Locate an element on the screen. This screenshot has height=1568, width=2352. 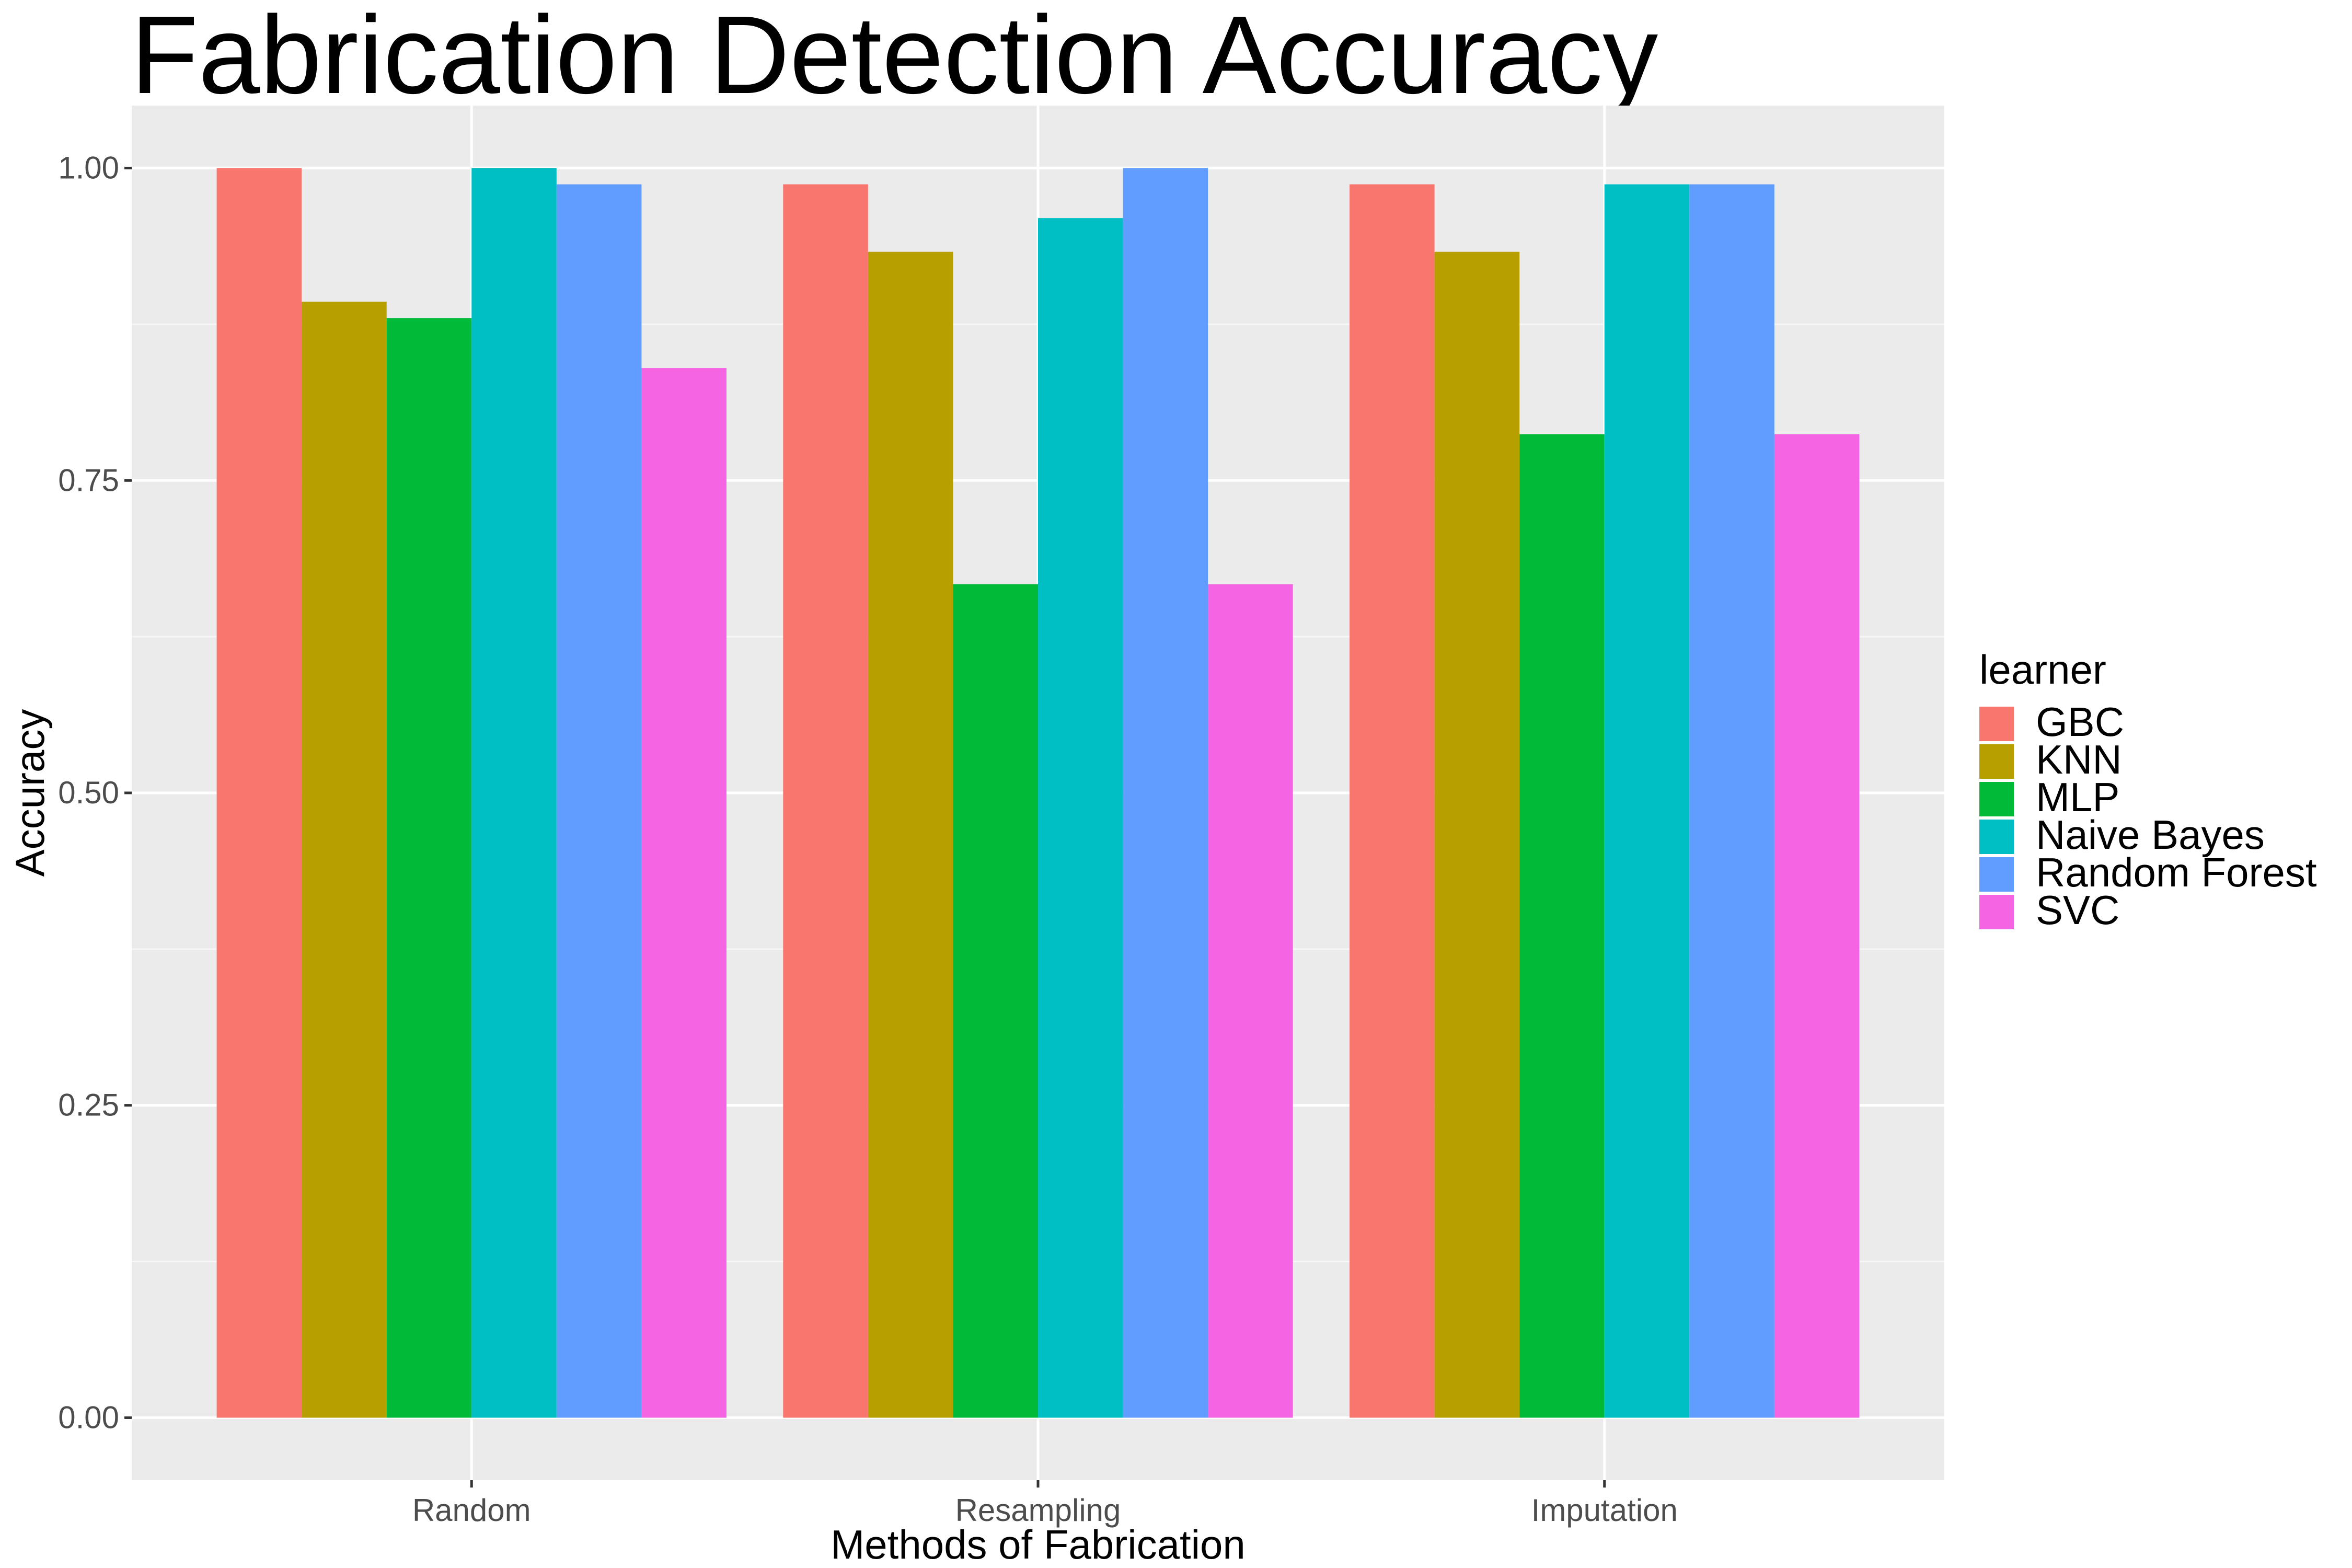
x-axis-title: Methods of Fabrication is located at coordinates (1038, 1544).